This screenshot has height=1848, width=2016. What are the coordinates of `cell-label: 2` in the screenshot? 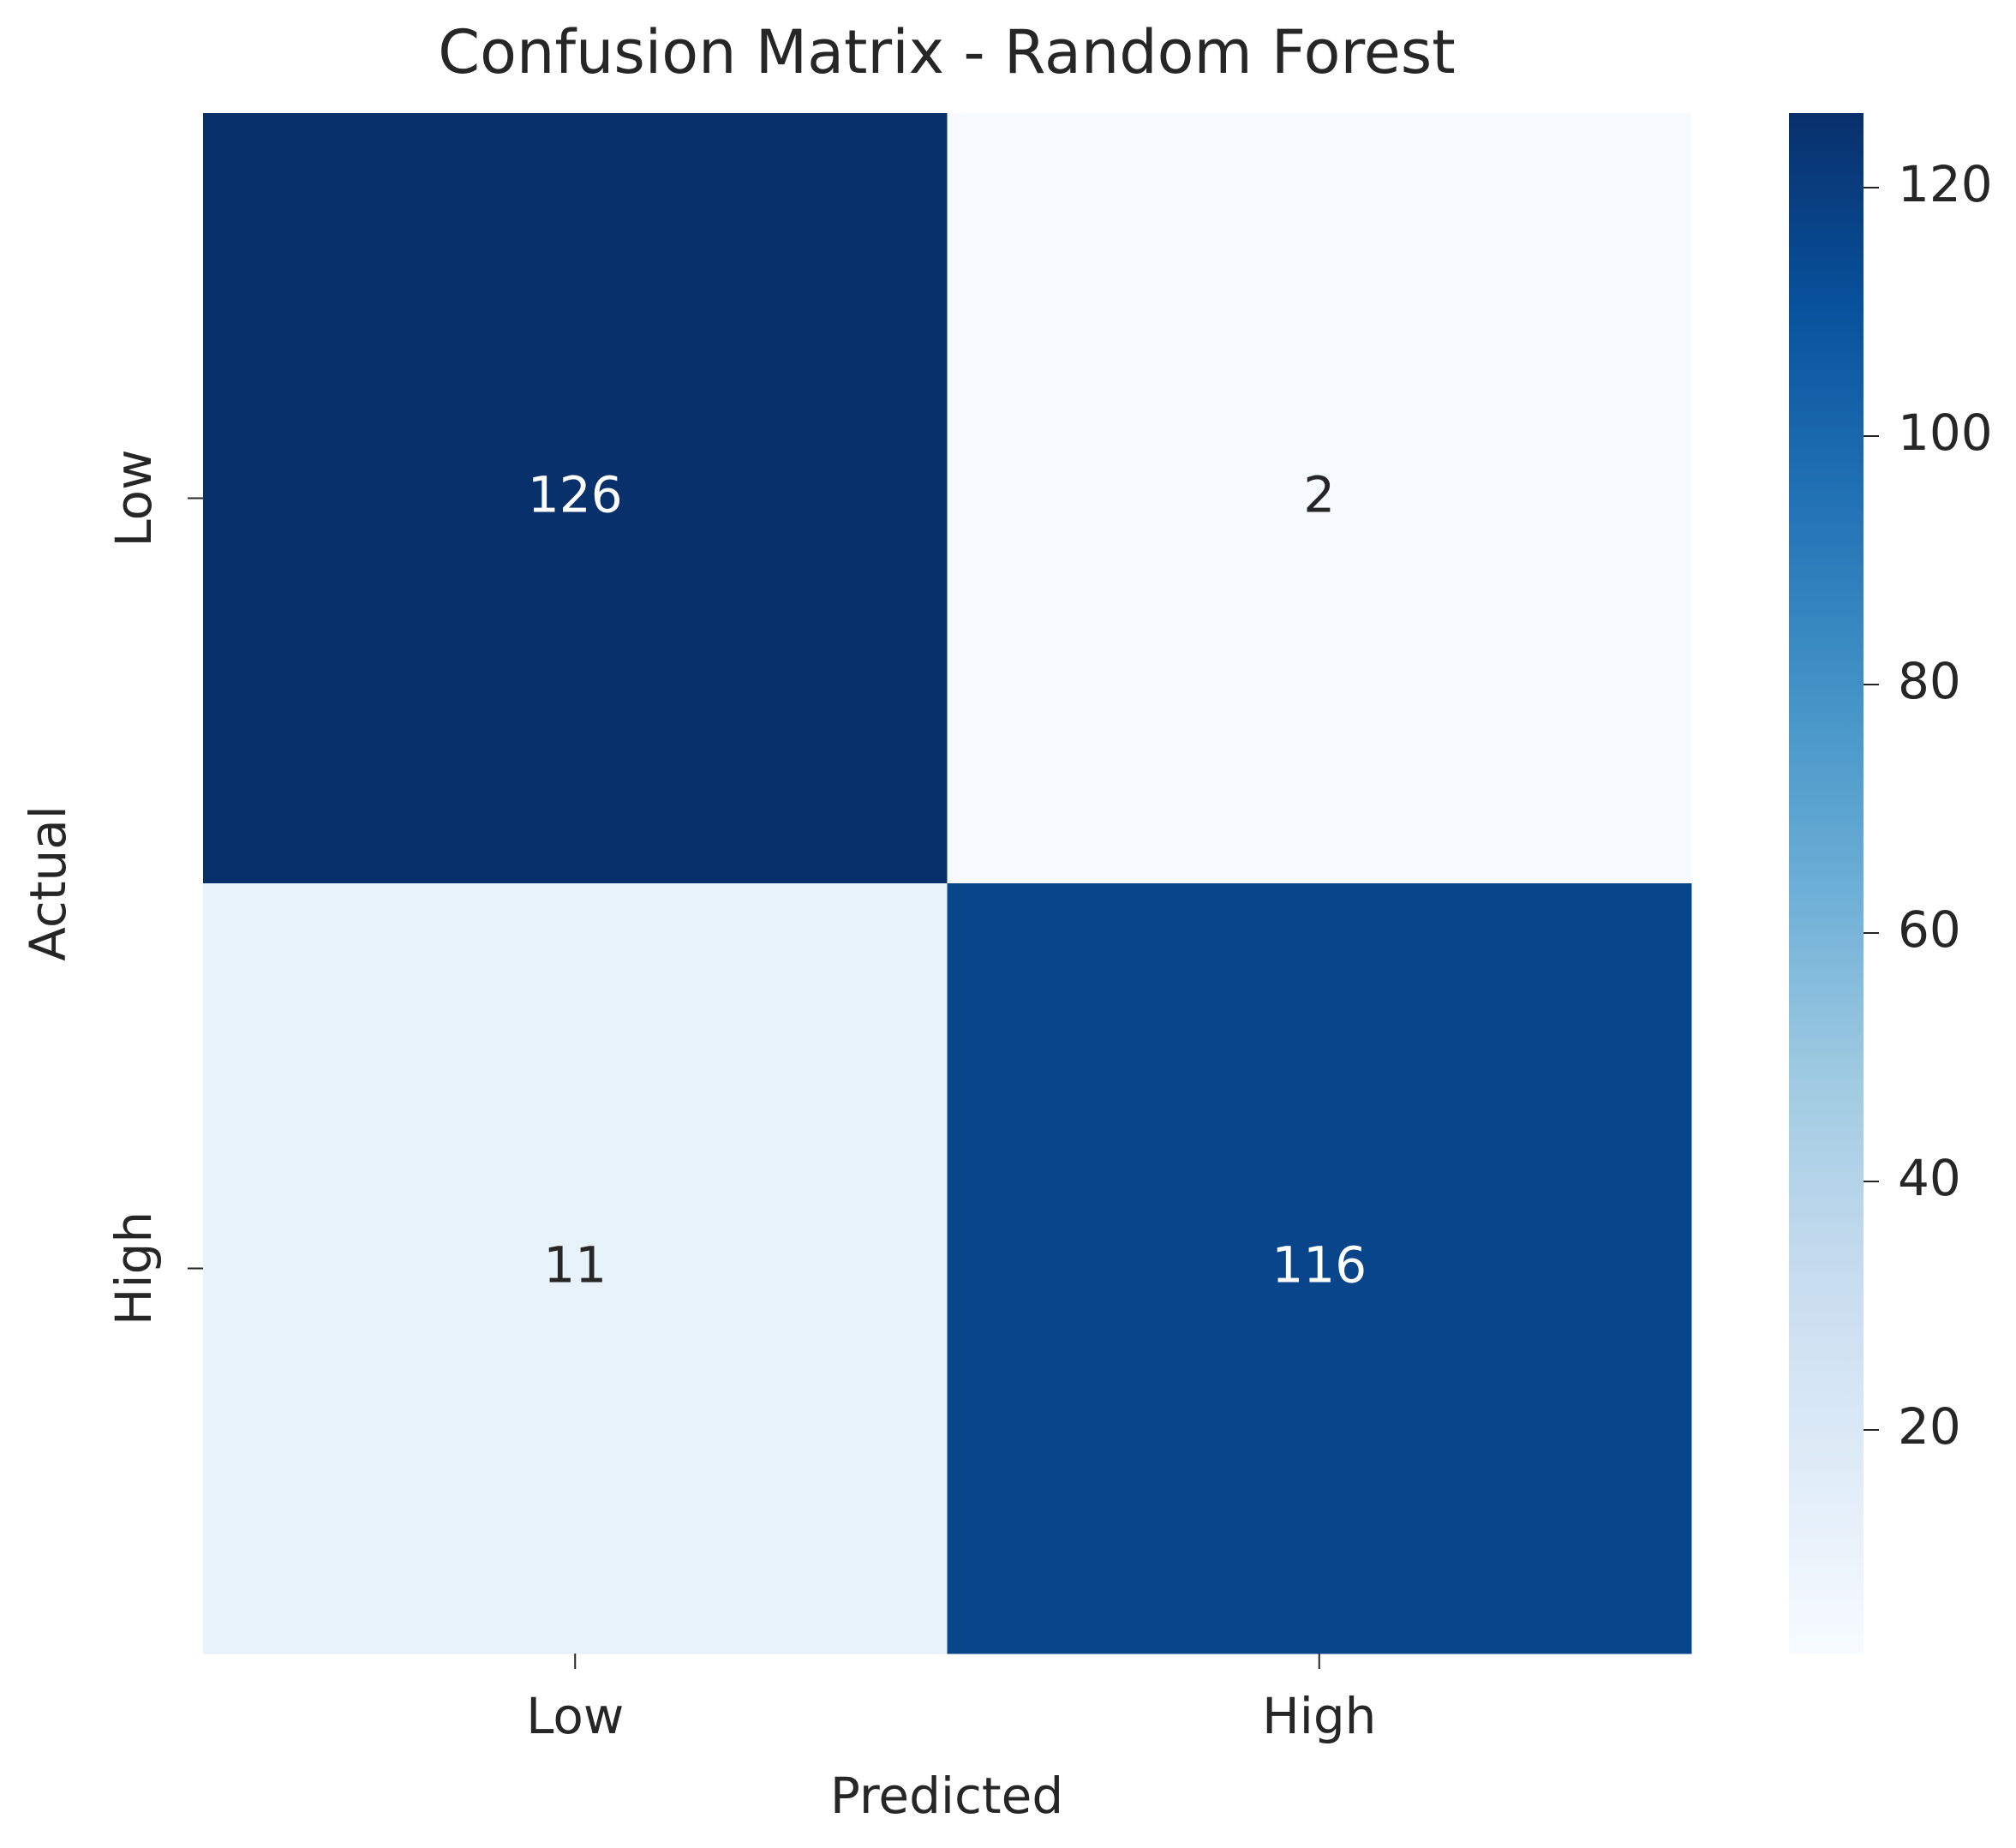 It's located at (1319, 495).